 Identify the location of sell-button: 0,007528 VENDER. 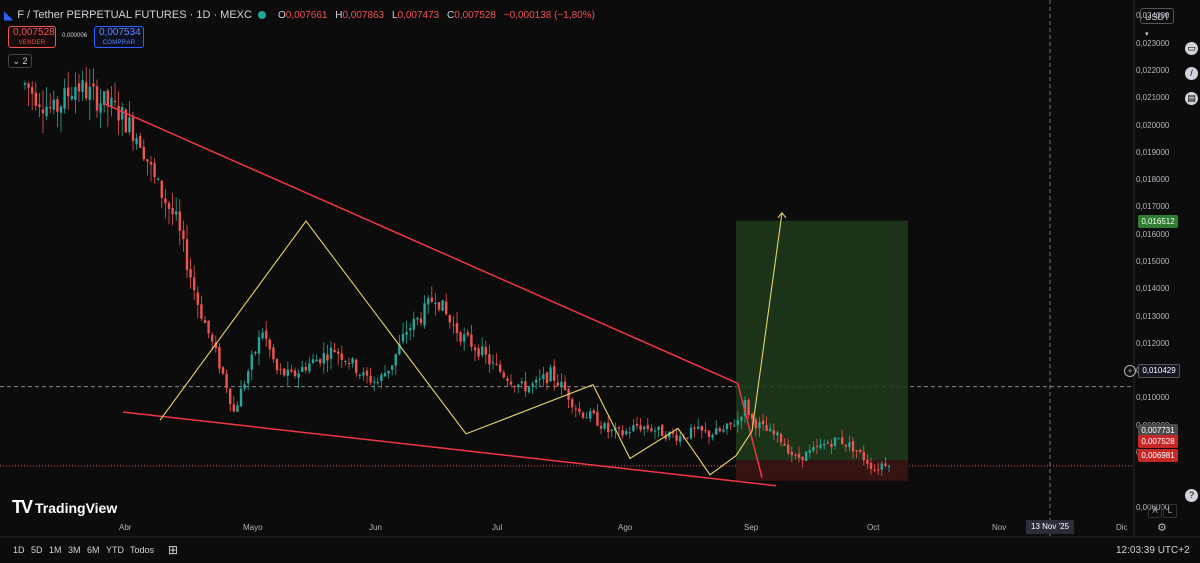
(32, 37).